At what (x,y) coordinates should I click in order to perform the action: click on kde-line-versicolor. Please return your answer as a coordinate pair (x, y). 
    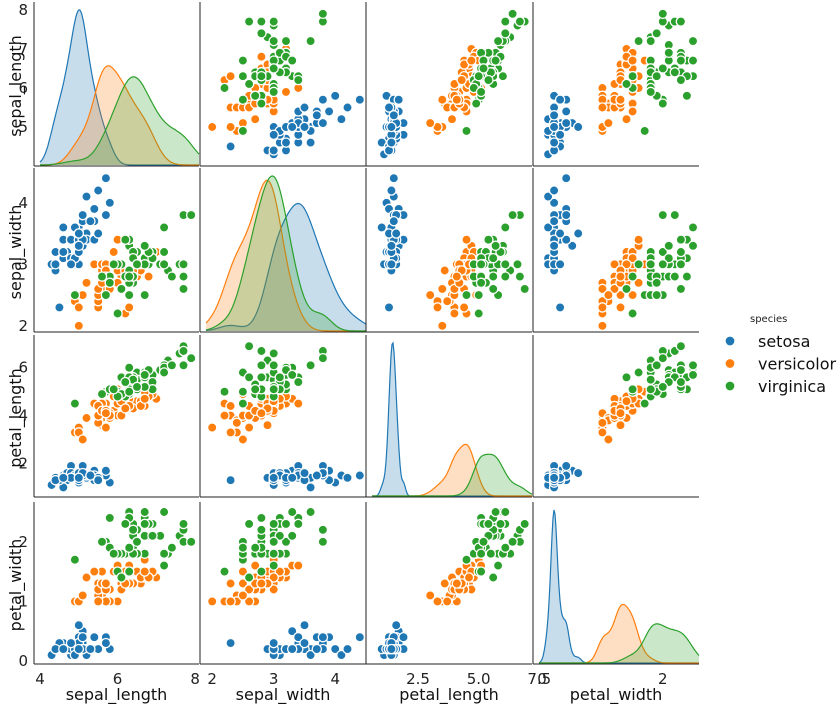
    Looking at the image, I should click on (285, 255).